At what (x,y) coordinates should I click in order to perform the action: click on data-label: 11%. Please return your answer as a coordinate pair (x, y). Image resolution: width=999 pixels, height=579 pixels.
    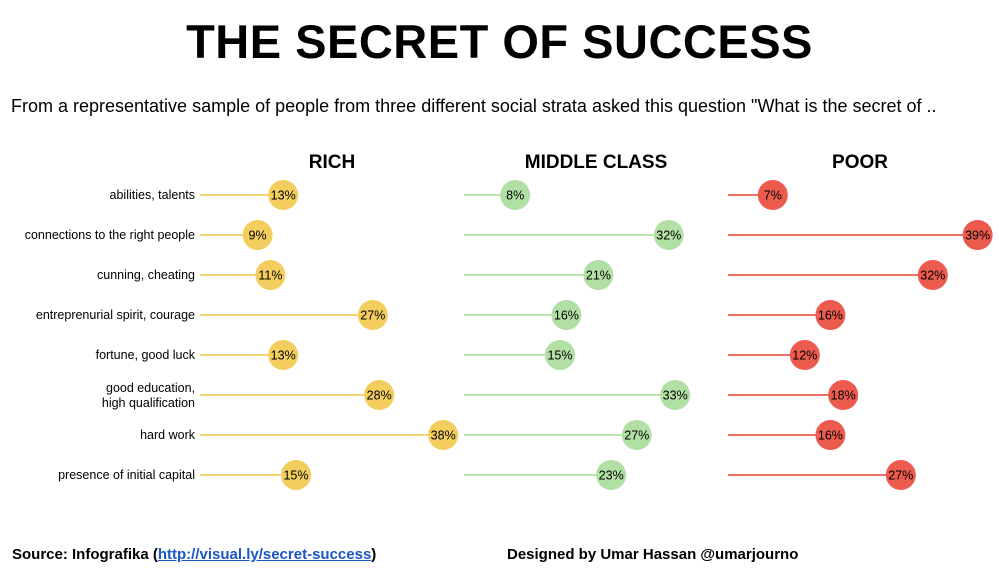
    Looking at the image, I should click on (270, 276).